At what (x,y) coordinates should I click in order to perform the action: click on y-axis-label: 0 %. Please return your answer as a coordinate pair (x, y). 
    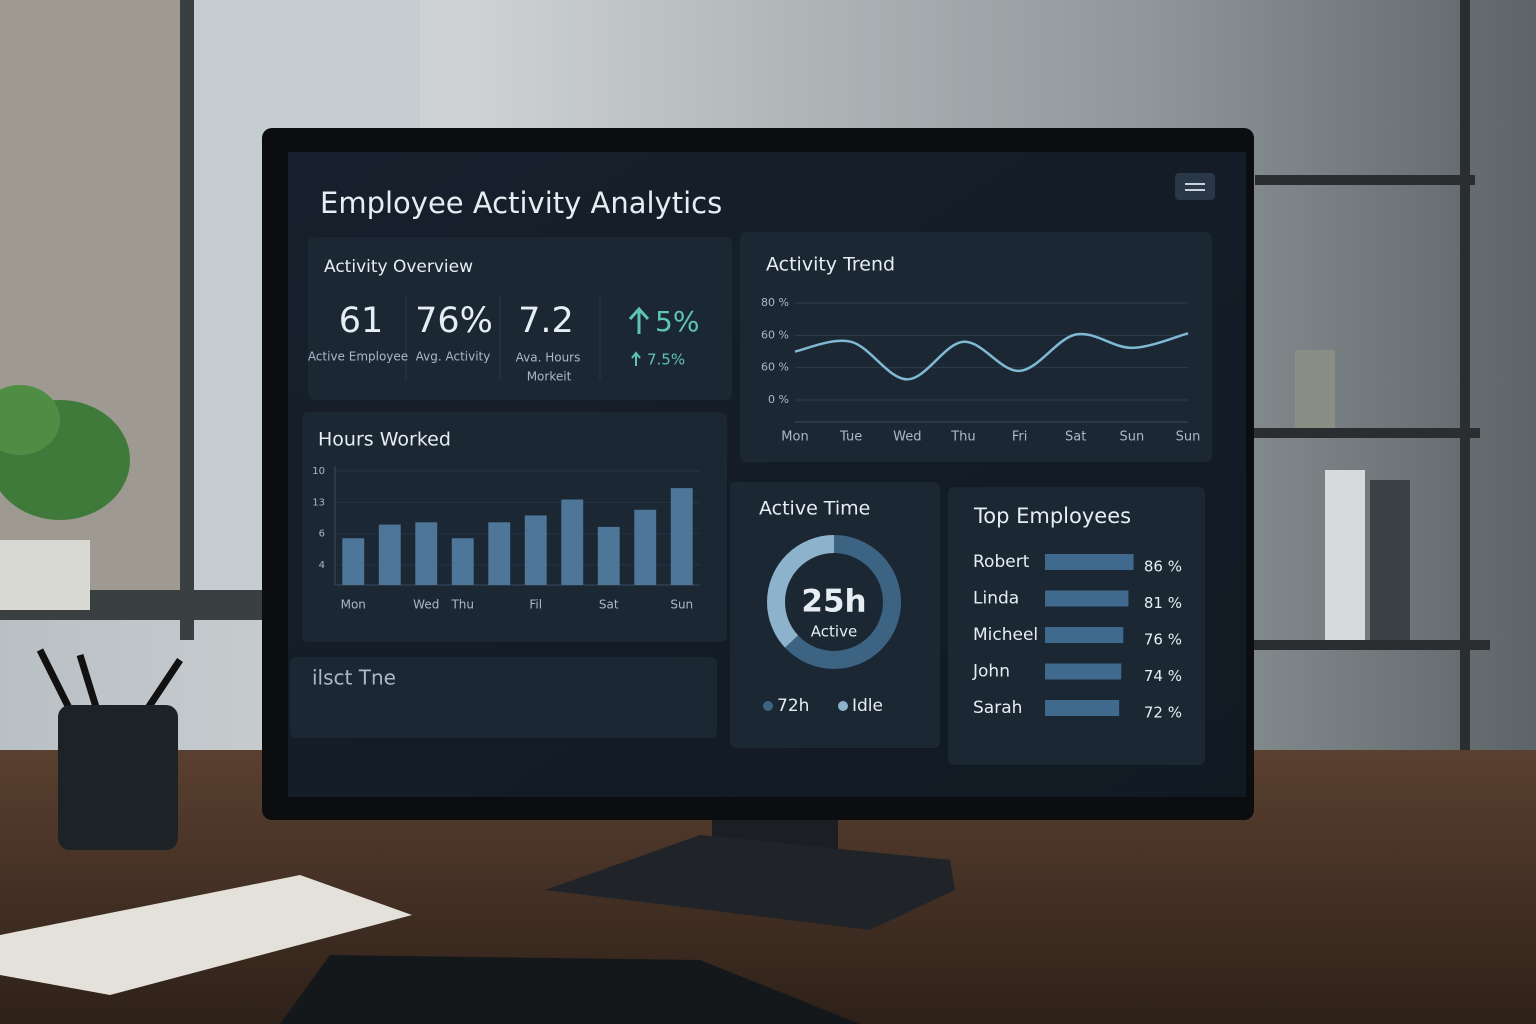
    Looking at the image, I should click on (778, 399).